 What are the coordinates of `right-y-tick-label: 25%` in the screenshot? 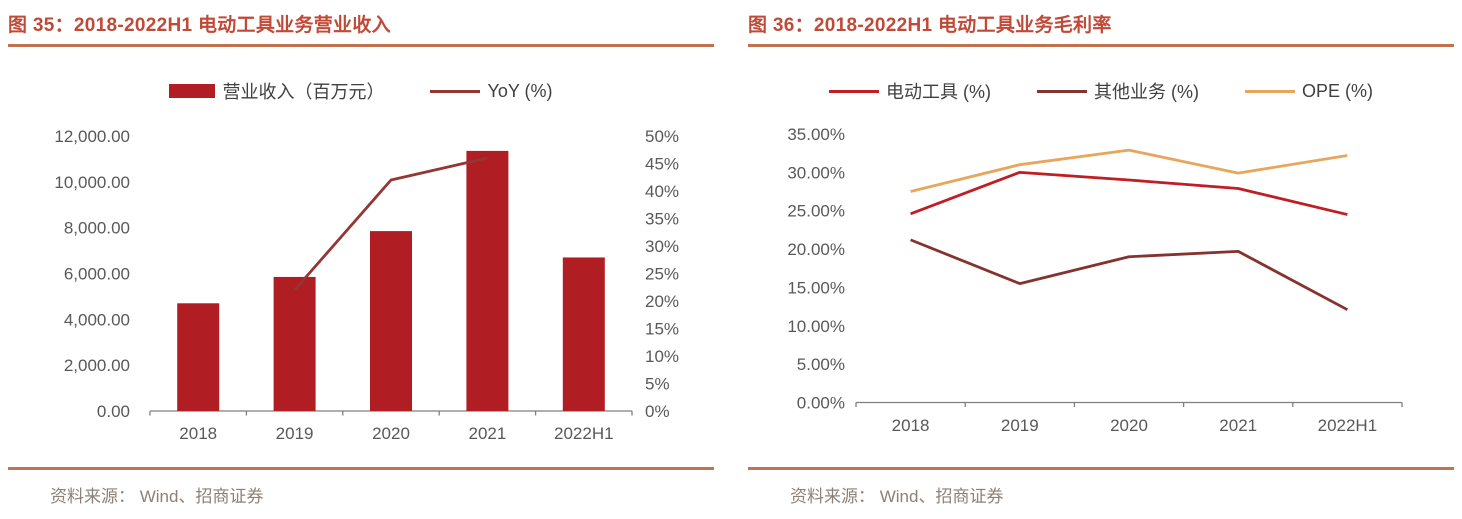 It's located at (662, 274).